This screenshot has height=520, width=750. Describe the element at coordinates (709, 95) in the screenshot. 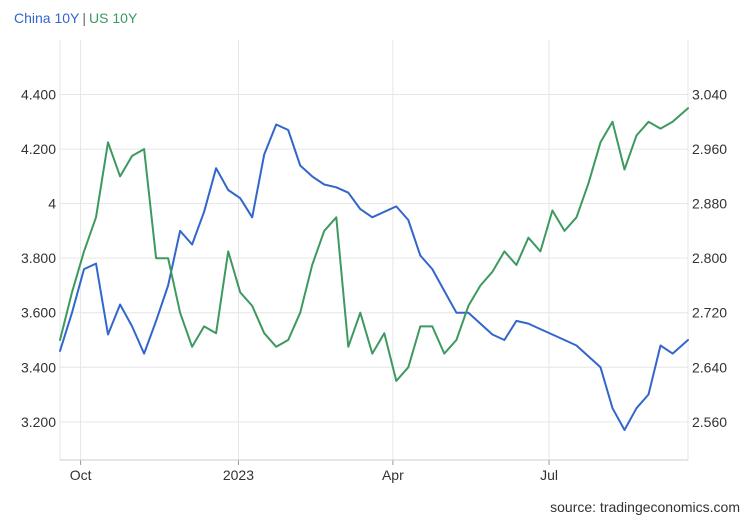

I see `right-tick-label: 3.040` at that location.